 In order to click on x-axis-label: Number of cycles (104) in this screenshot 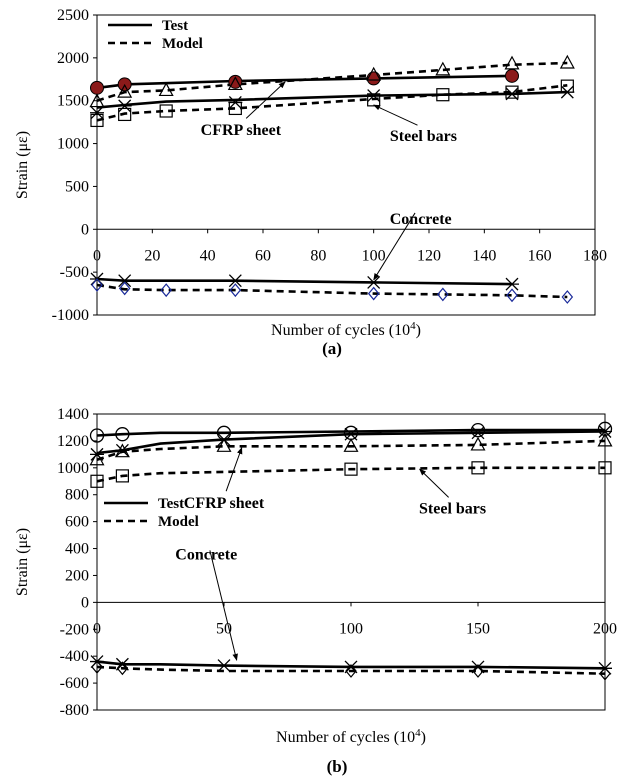, I will do `click(351, 736)`.